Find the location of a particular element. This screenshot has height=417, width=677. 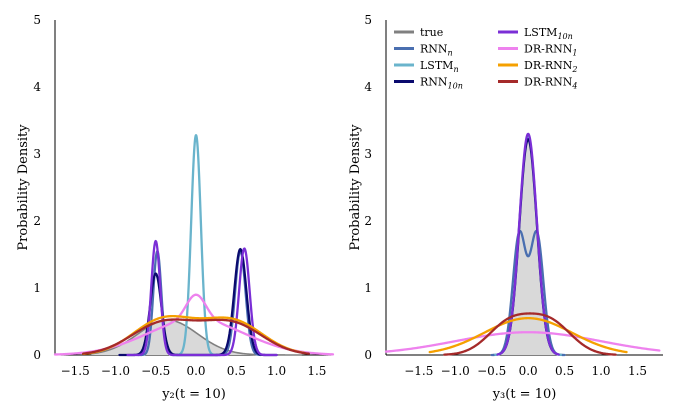

legend-item: LSTM10n is located at coordinates (535, 33).